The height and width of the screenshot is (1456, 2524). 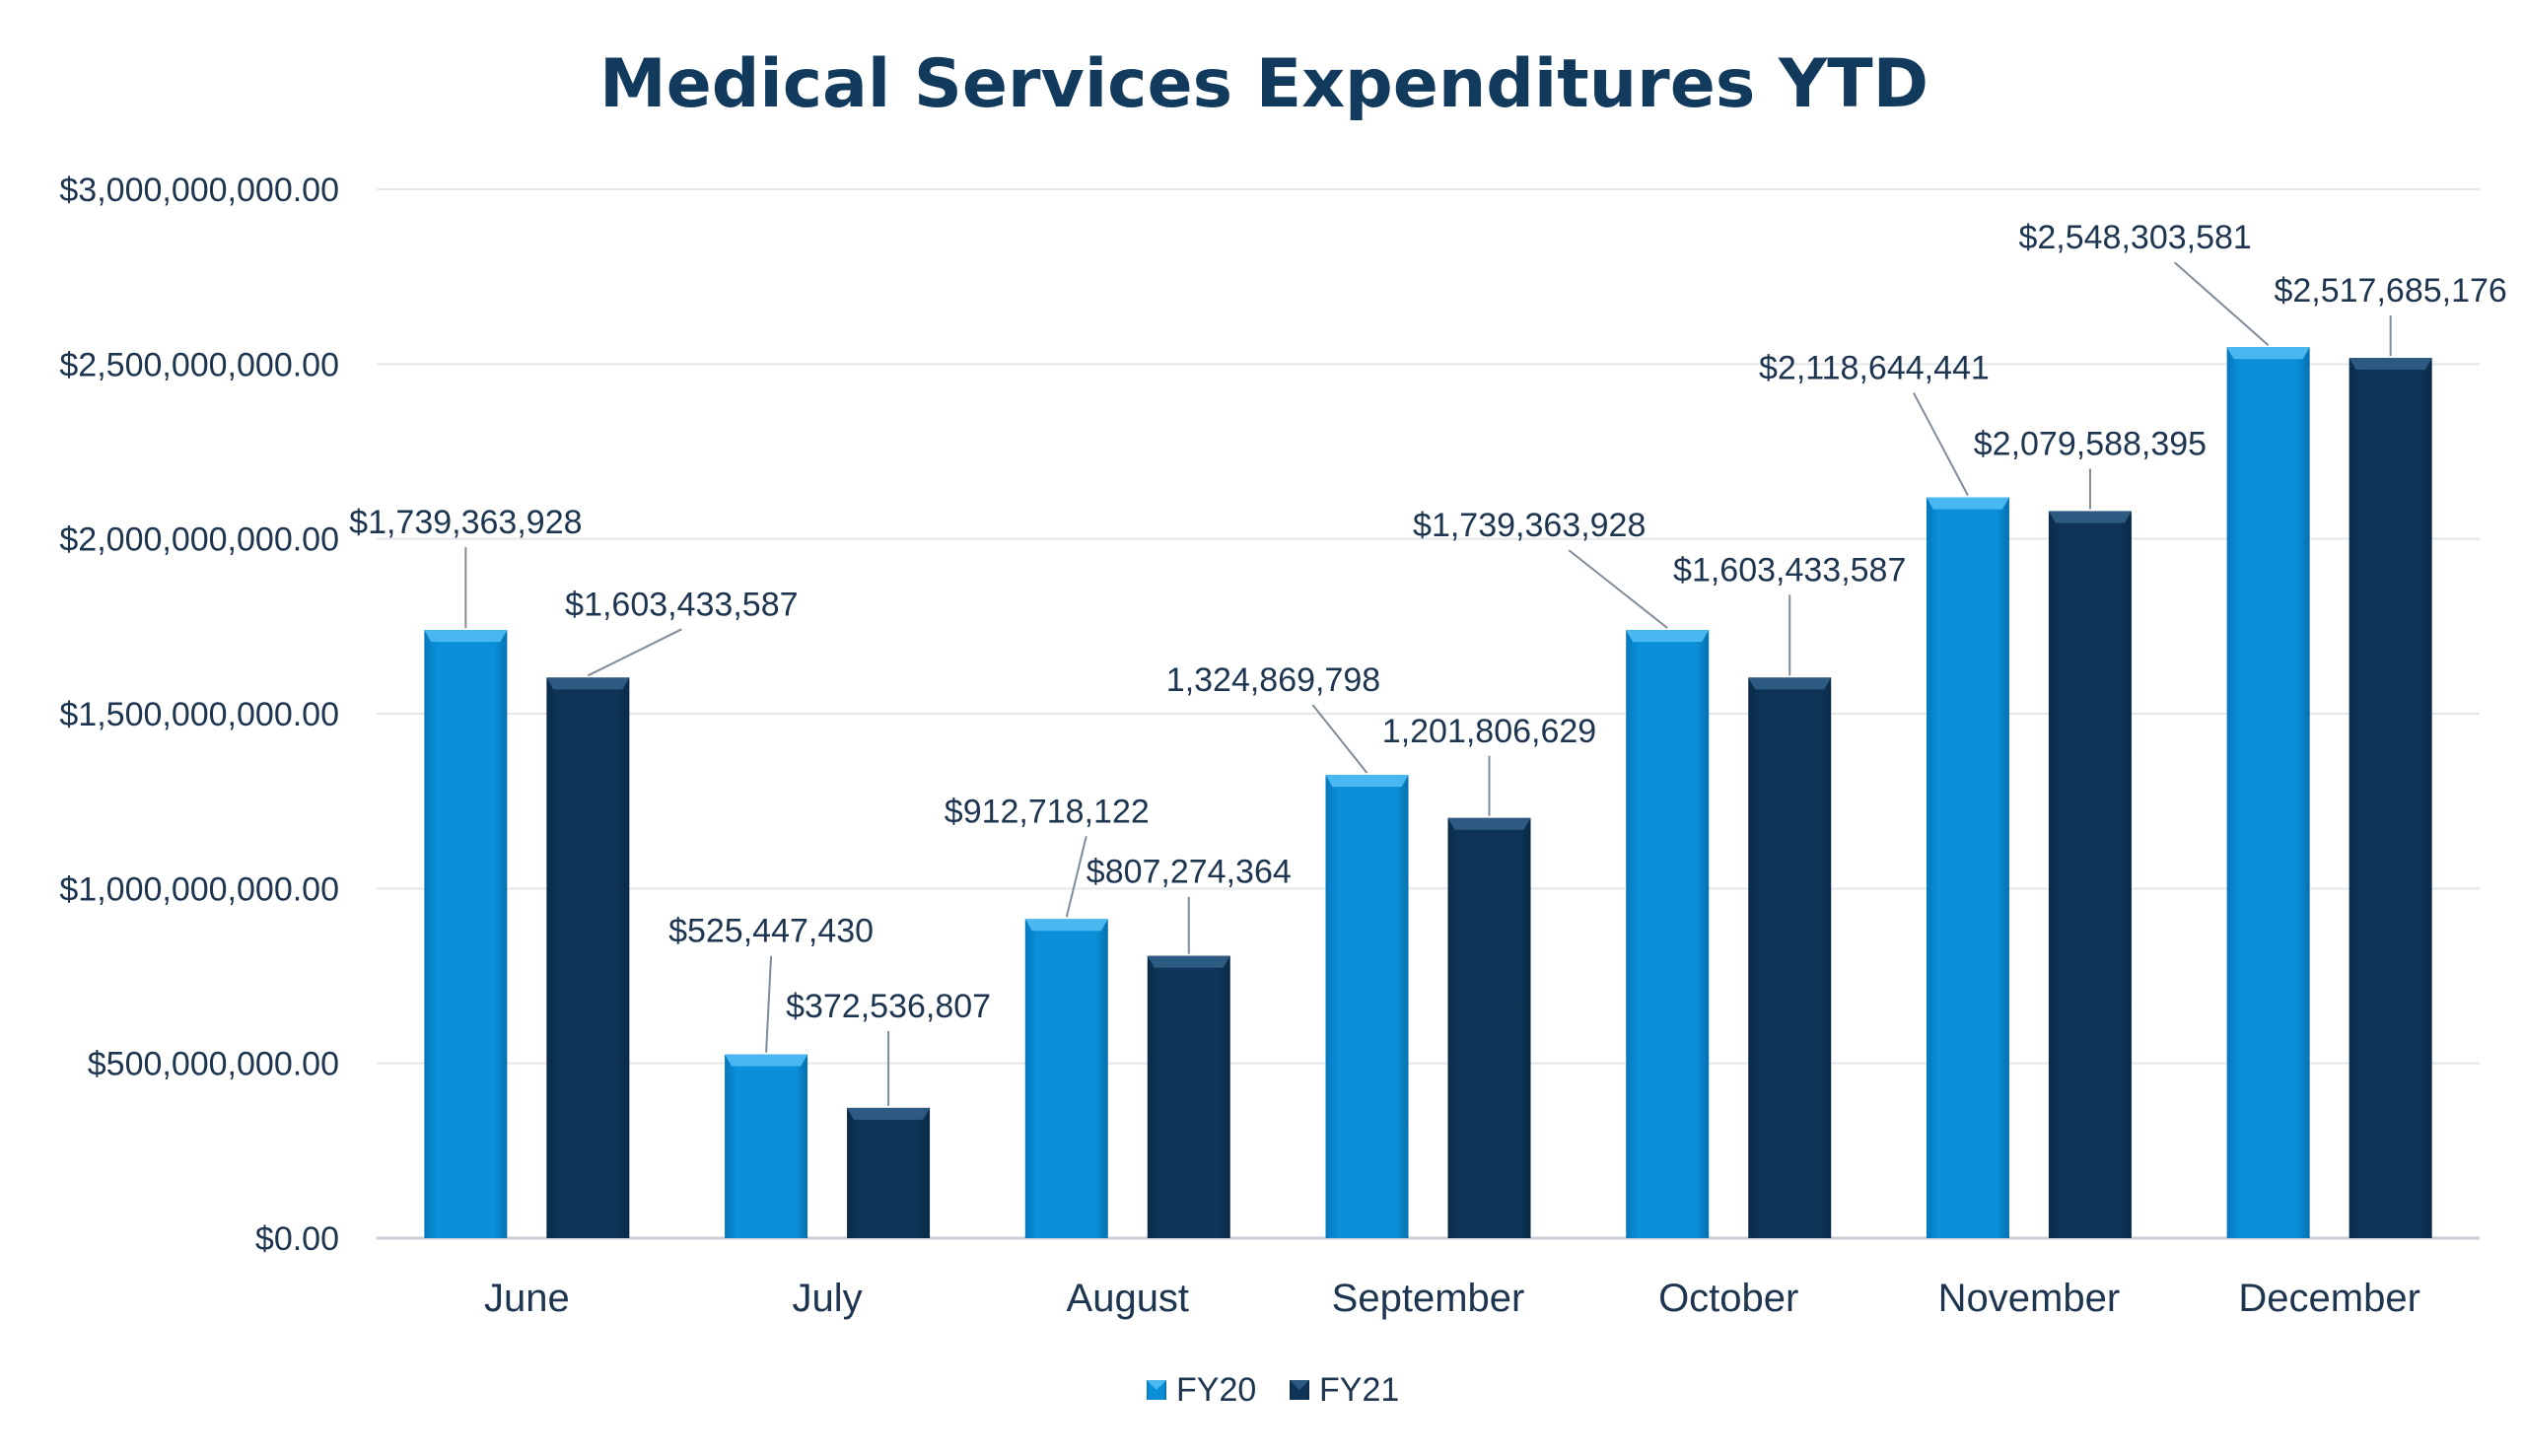 I want to click on data-label-fy20-september: 1,324,869,798, so click(x=1273, y=680).